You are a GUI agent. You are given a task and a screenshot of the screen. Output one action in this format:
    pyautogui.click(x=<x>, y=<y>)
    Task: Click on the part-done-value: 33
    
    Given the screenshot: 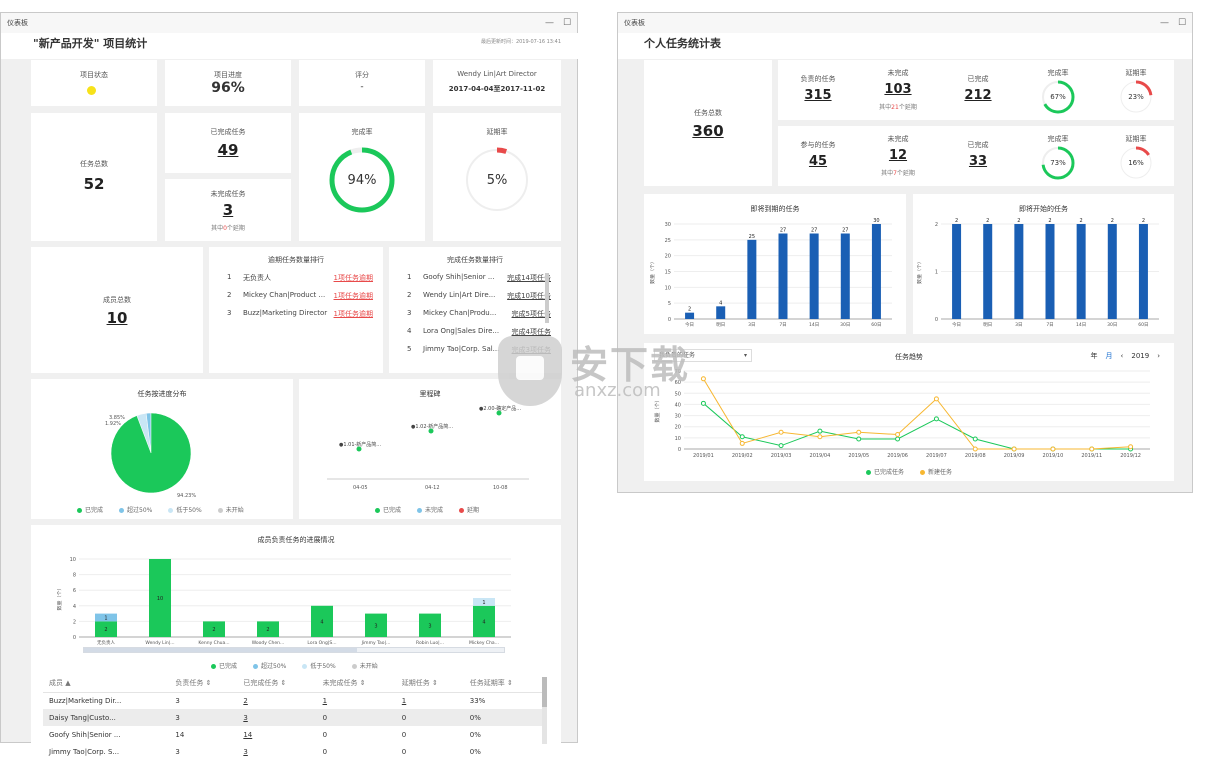 What is the action you would take?
    pyautogui.click(x=978, y=161)
    